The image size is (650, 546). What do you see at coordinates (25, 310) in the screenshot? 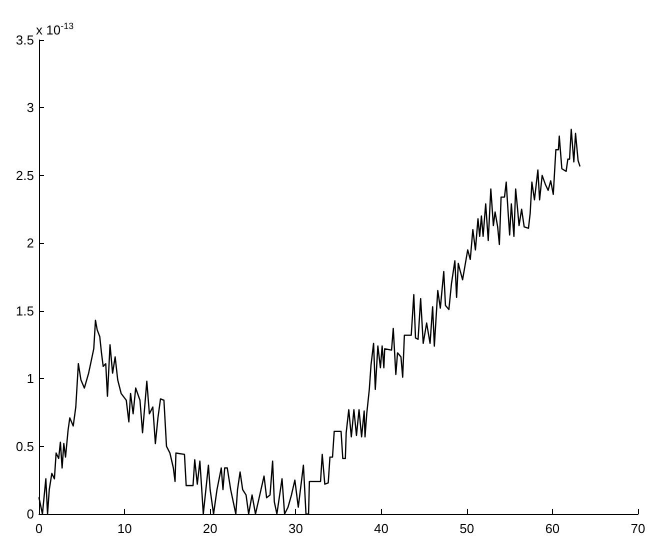
I see `y-tick-label: 1.5` at bounding box center [25, 310].